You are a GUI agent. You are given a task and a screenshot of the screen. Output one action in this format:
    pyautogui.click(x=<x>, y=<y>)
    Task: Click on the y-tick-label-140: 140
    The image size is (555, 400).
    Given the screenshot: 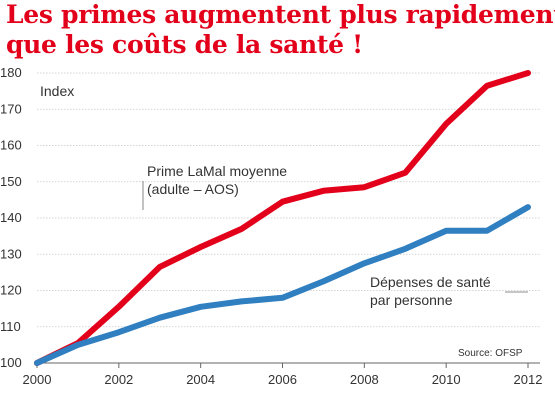 What is the action you would take?
    pyautogui.click(x=11, y=217)
    